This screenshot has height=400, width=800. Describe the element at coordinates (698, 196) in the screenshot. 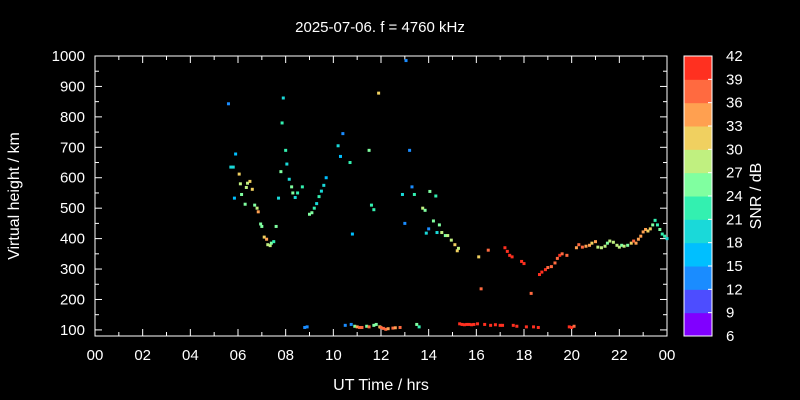

I see `colorbar` at that location.